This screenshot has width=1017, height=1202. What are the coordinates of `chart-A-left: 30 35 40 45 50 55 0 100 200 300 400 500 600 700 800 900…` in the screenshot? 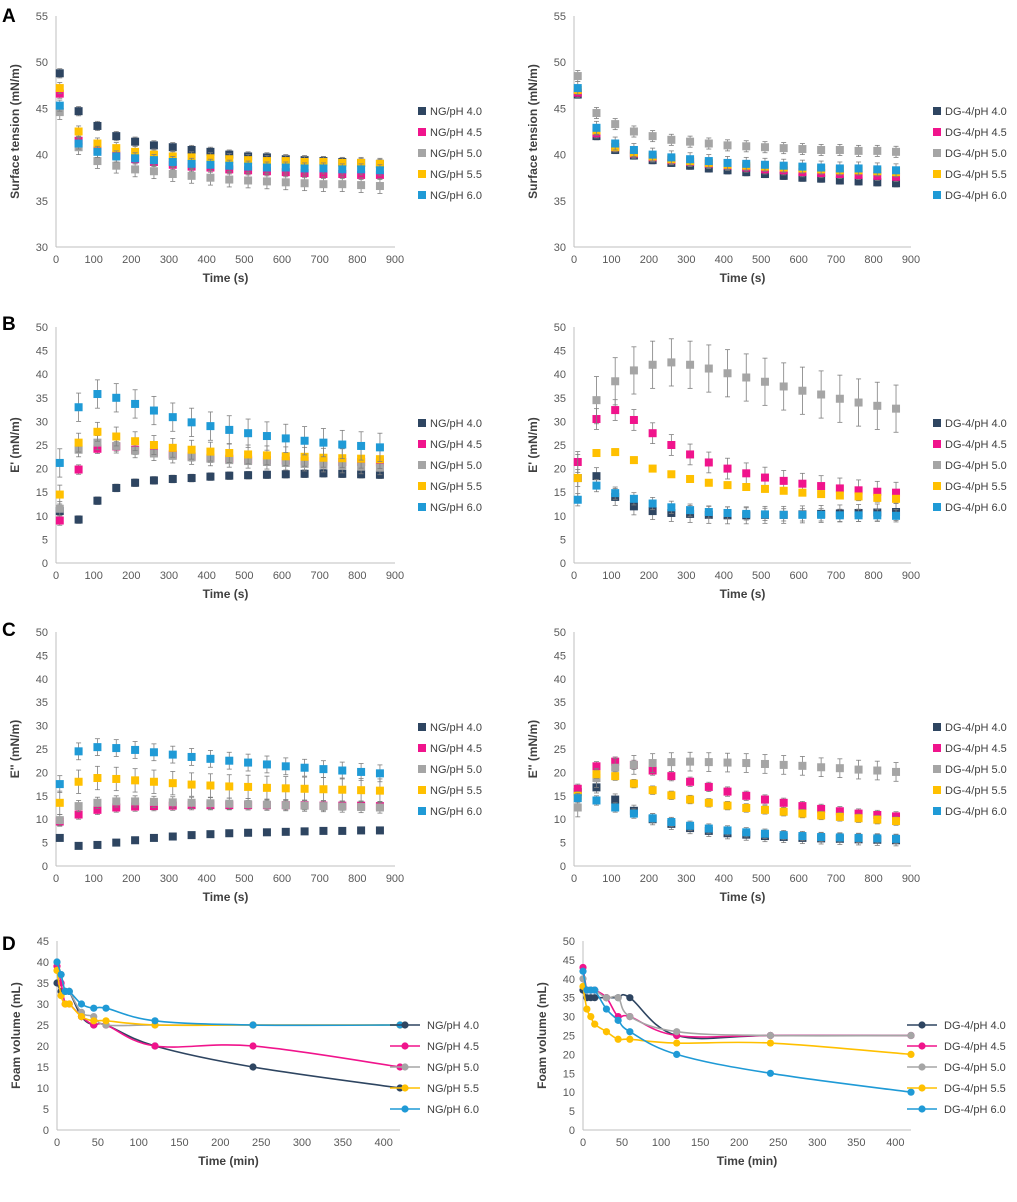 It's located at (245, 148).